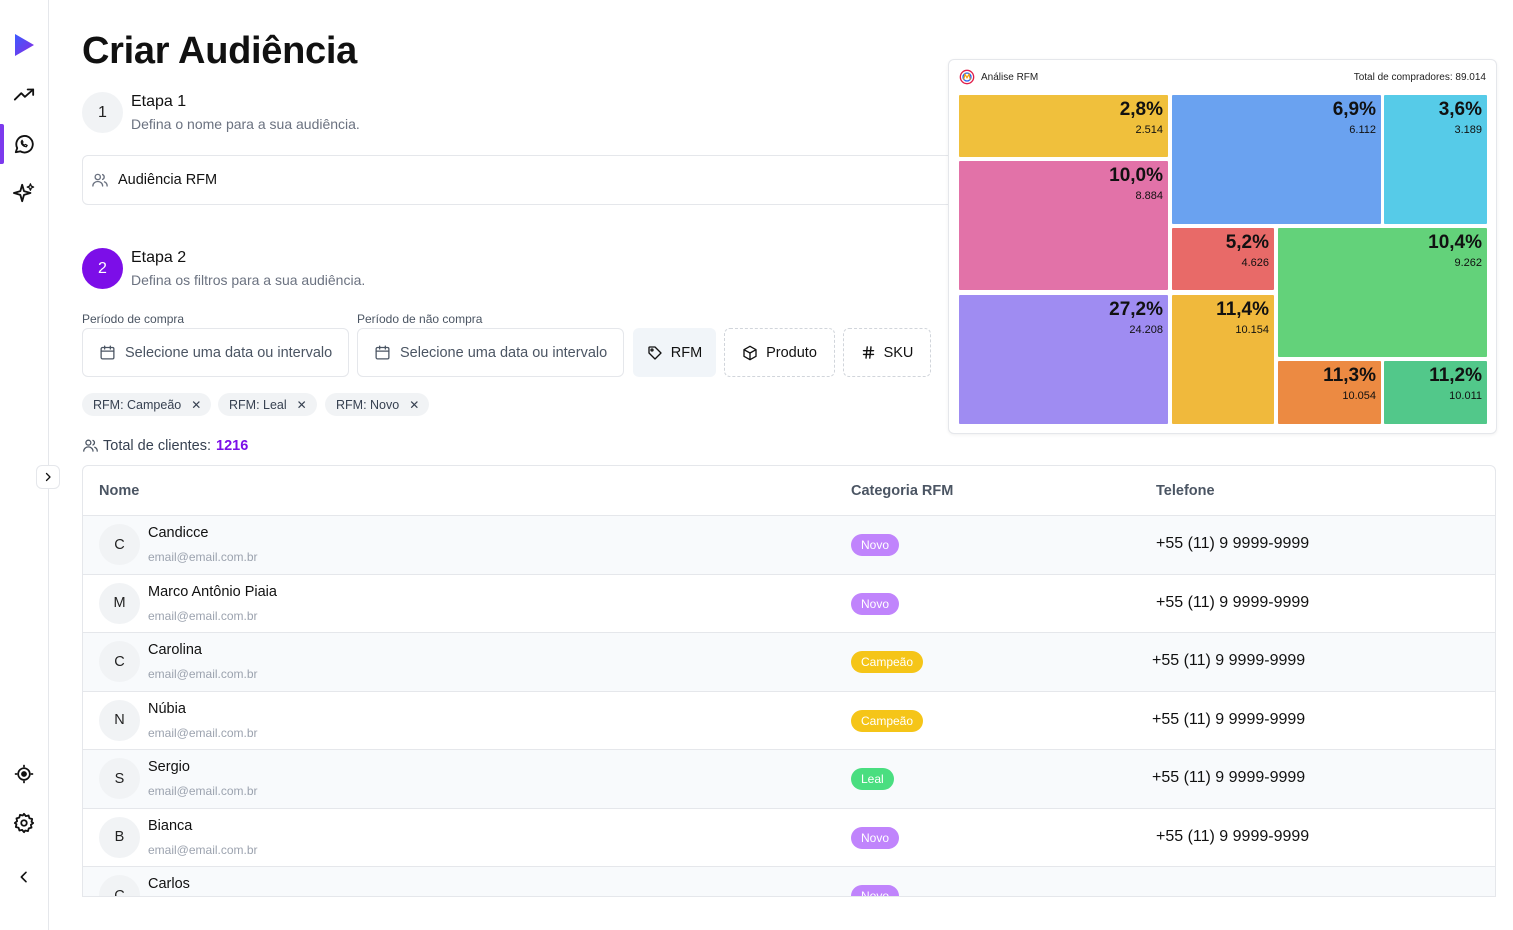 The width and height of the screenshot is (1513, 930). I want to click on target-icon, so click(24, 774).